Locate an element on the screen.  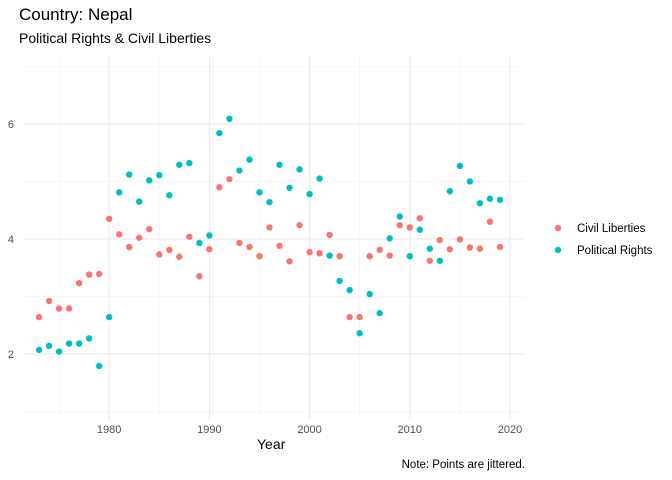
x-axis-label: Year is located at coordinates (271, 444).